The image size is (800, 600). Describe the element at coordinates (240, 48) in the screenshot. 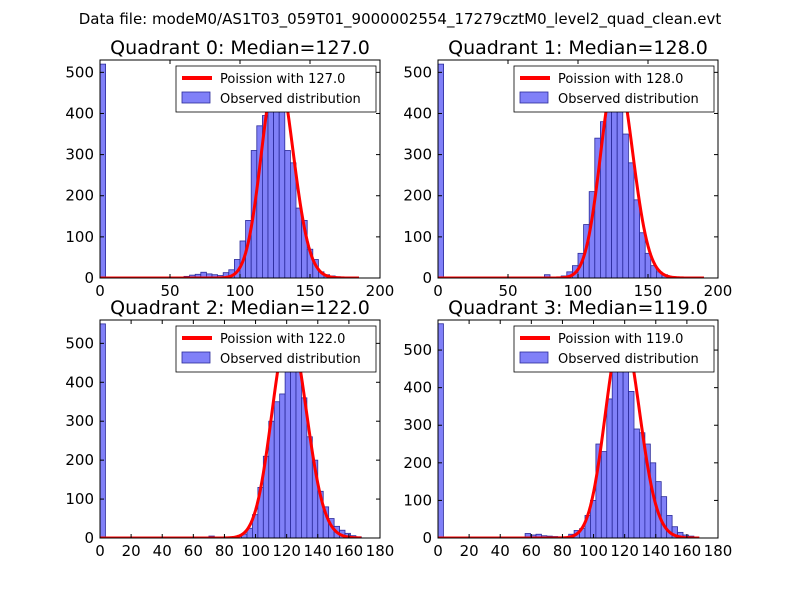

I see `subplot-title: Quadrant 0: Median=127.0` at that location.